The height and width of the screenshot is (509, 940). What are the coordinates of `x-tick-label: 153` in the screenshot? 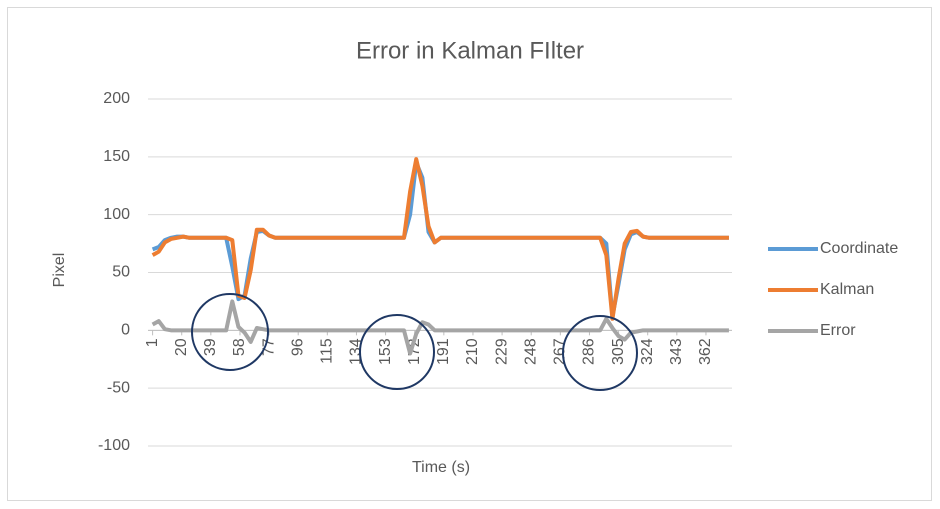 It's located at (385, 351).